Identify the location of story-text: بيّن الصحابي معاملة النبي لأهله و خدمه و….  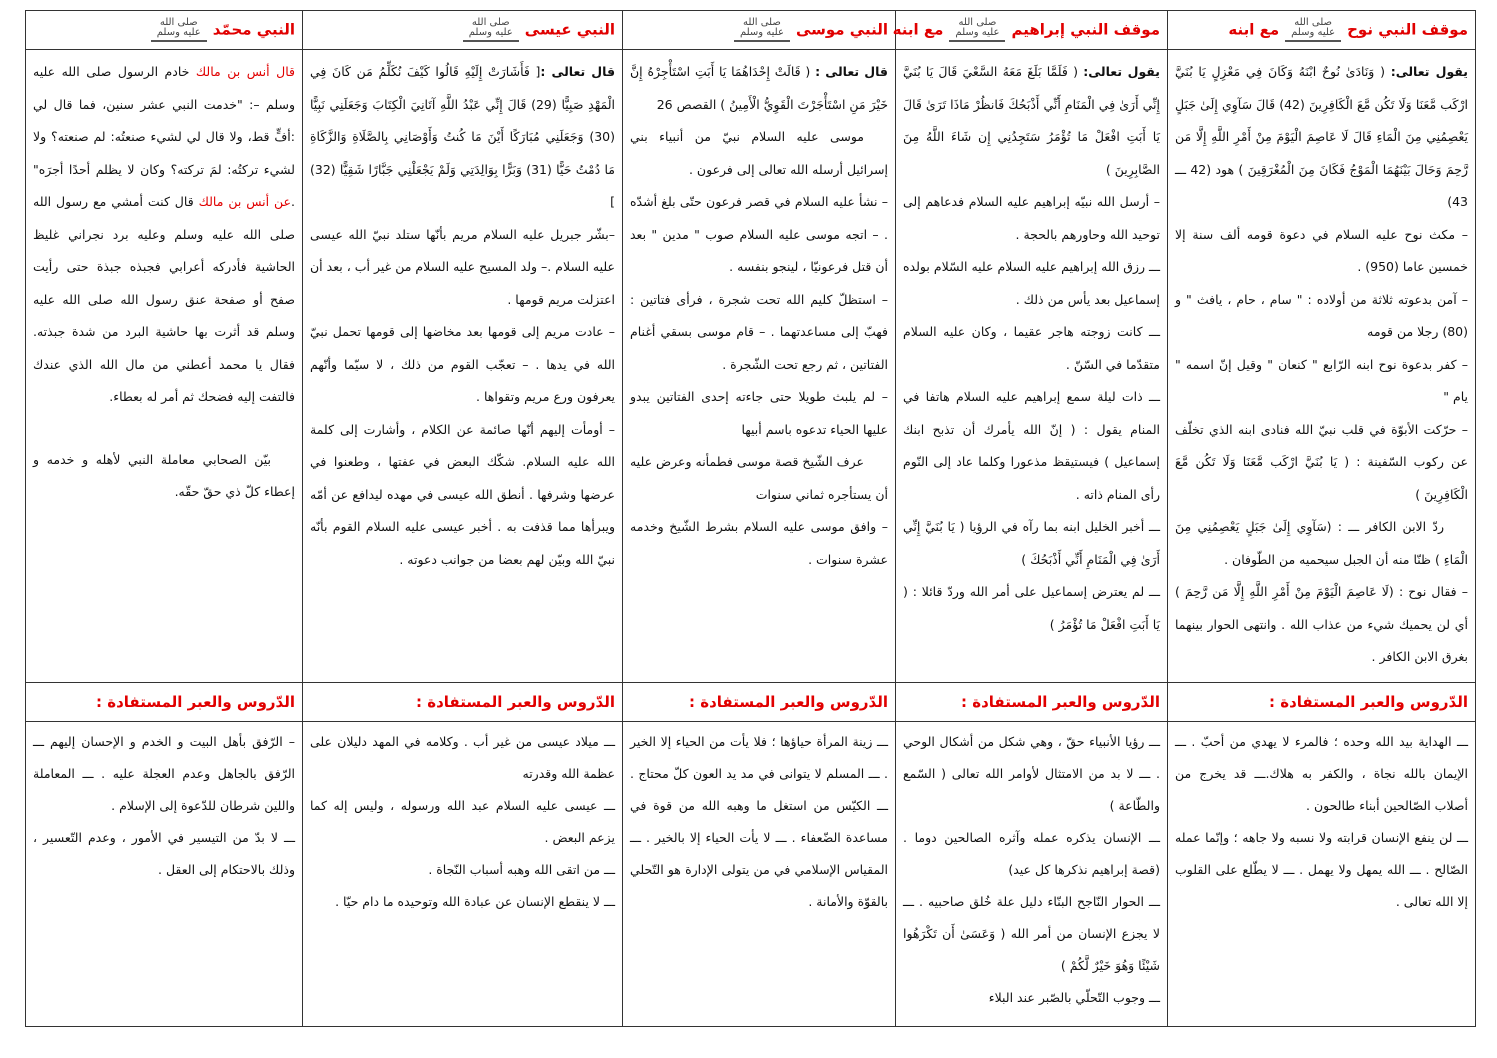
(164, 475).